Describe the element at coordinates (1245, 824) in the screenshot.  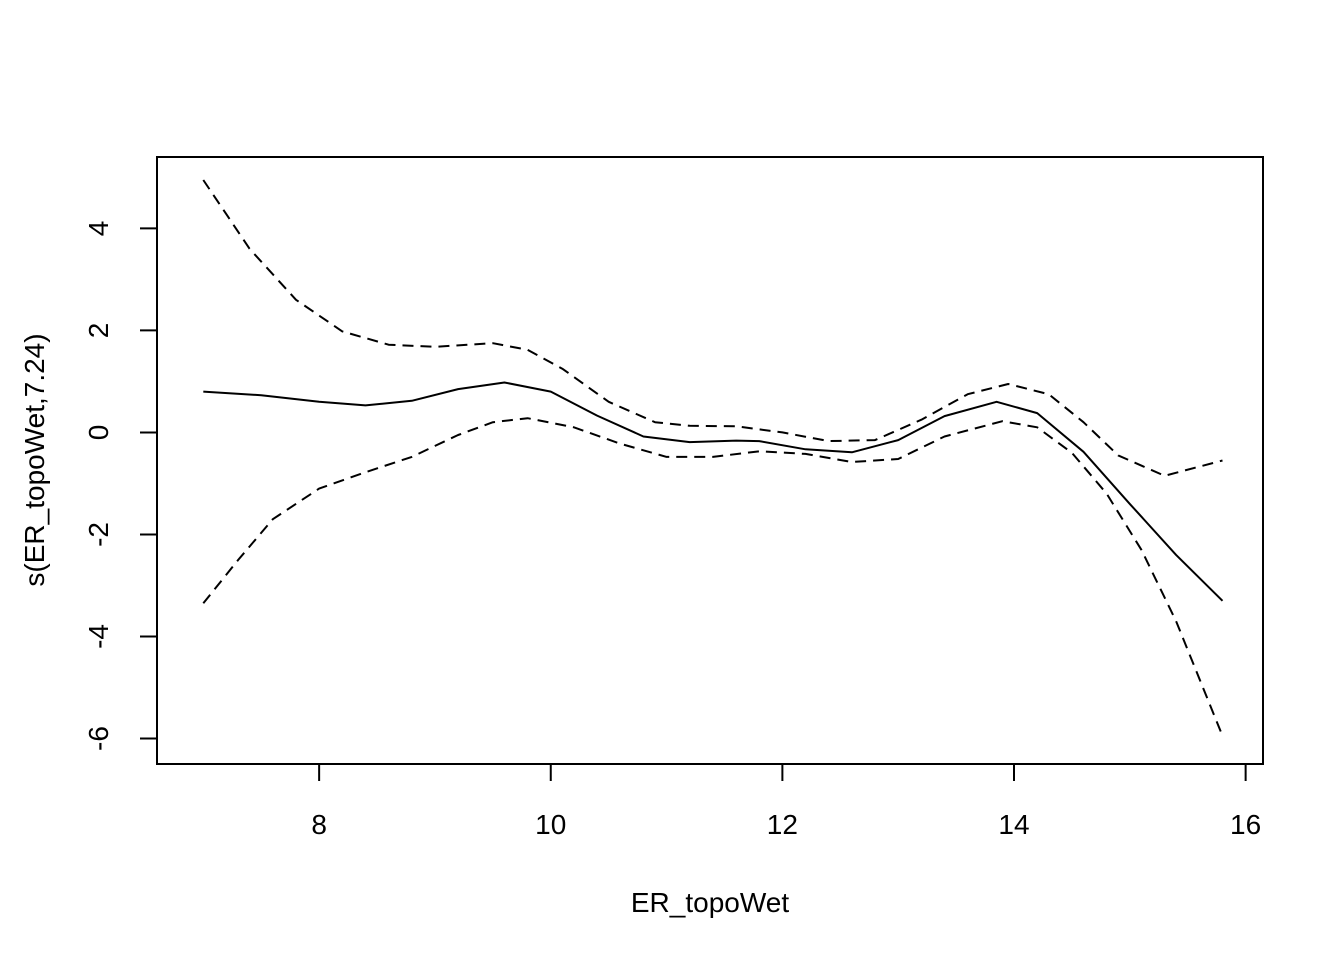
I see `x-tick-label: 16` at that location.